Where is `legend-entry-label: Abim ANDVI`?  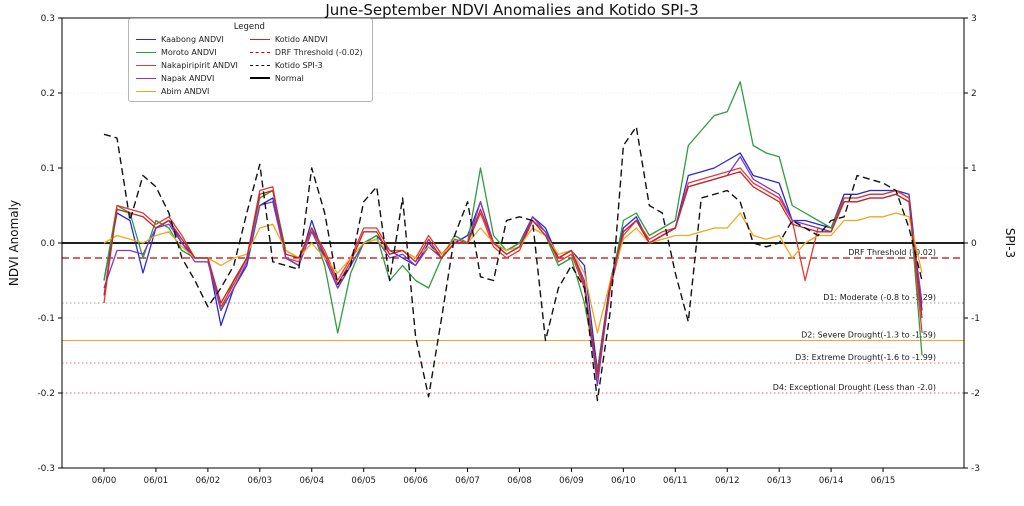
legend-entry-label: Abim ANDVI is located at coordinates (185, 91).